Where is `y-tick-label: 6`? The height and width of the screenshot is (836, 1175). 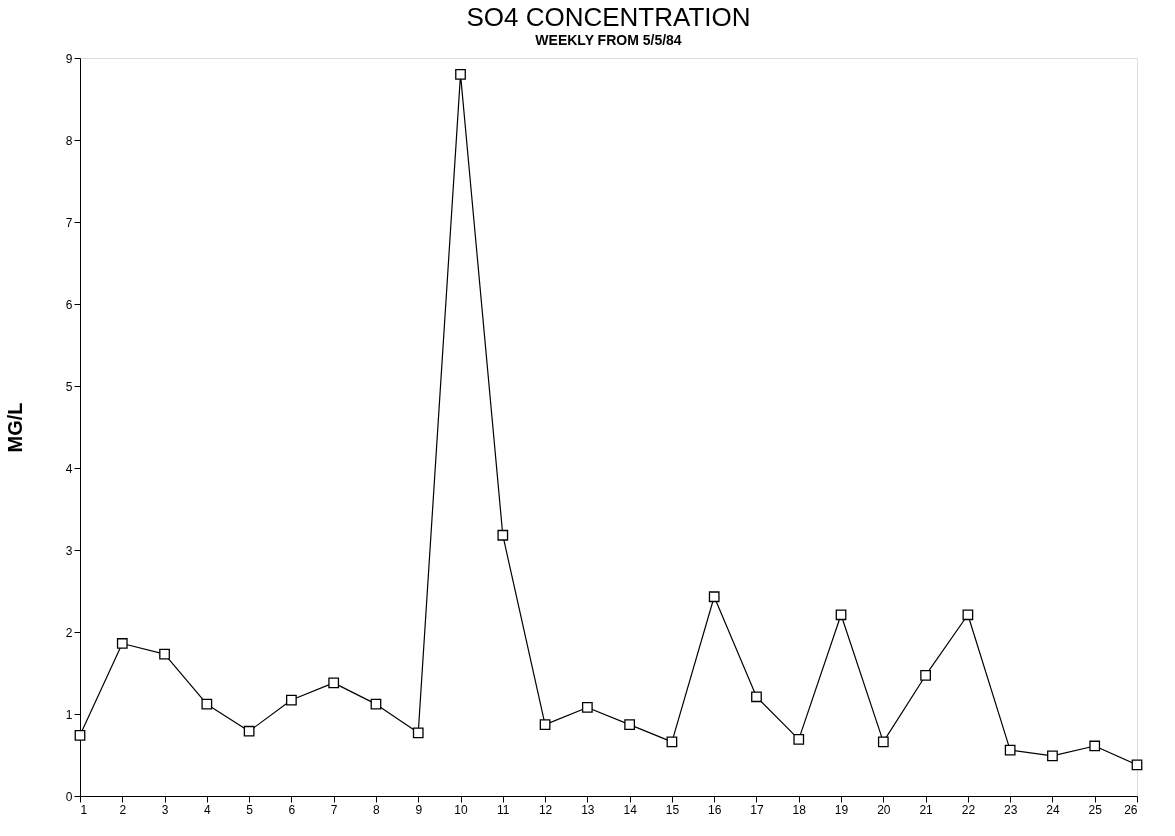 y-tick-label: 6 is located at coordinates (69, 304).